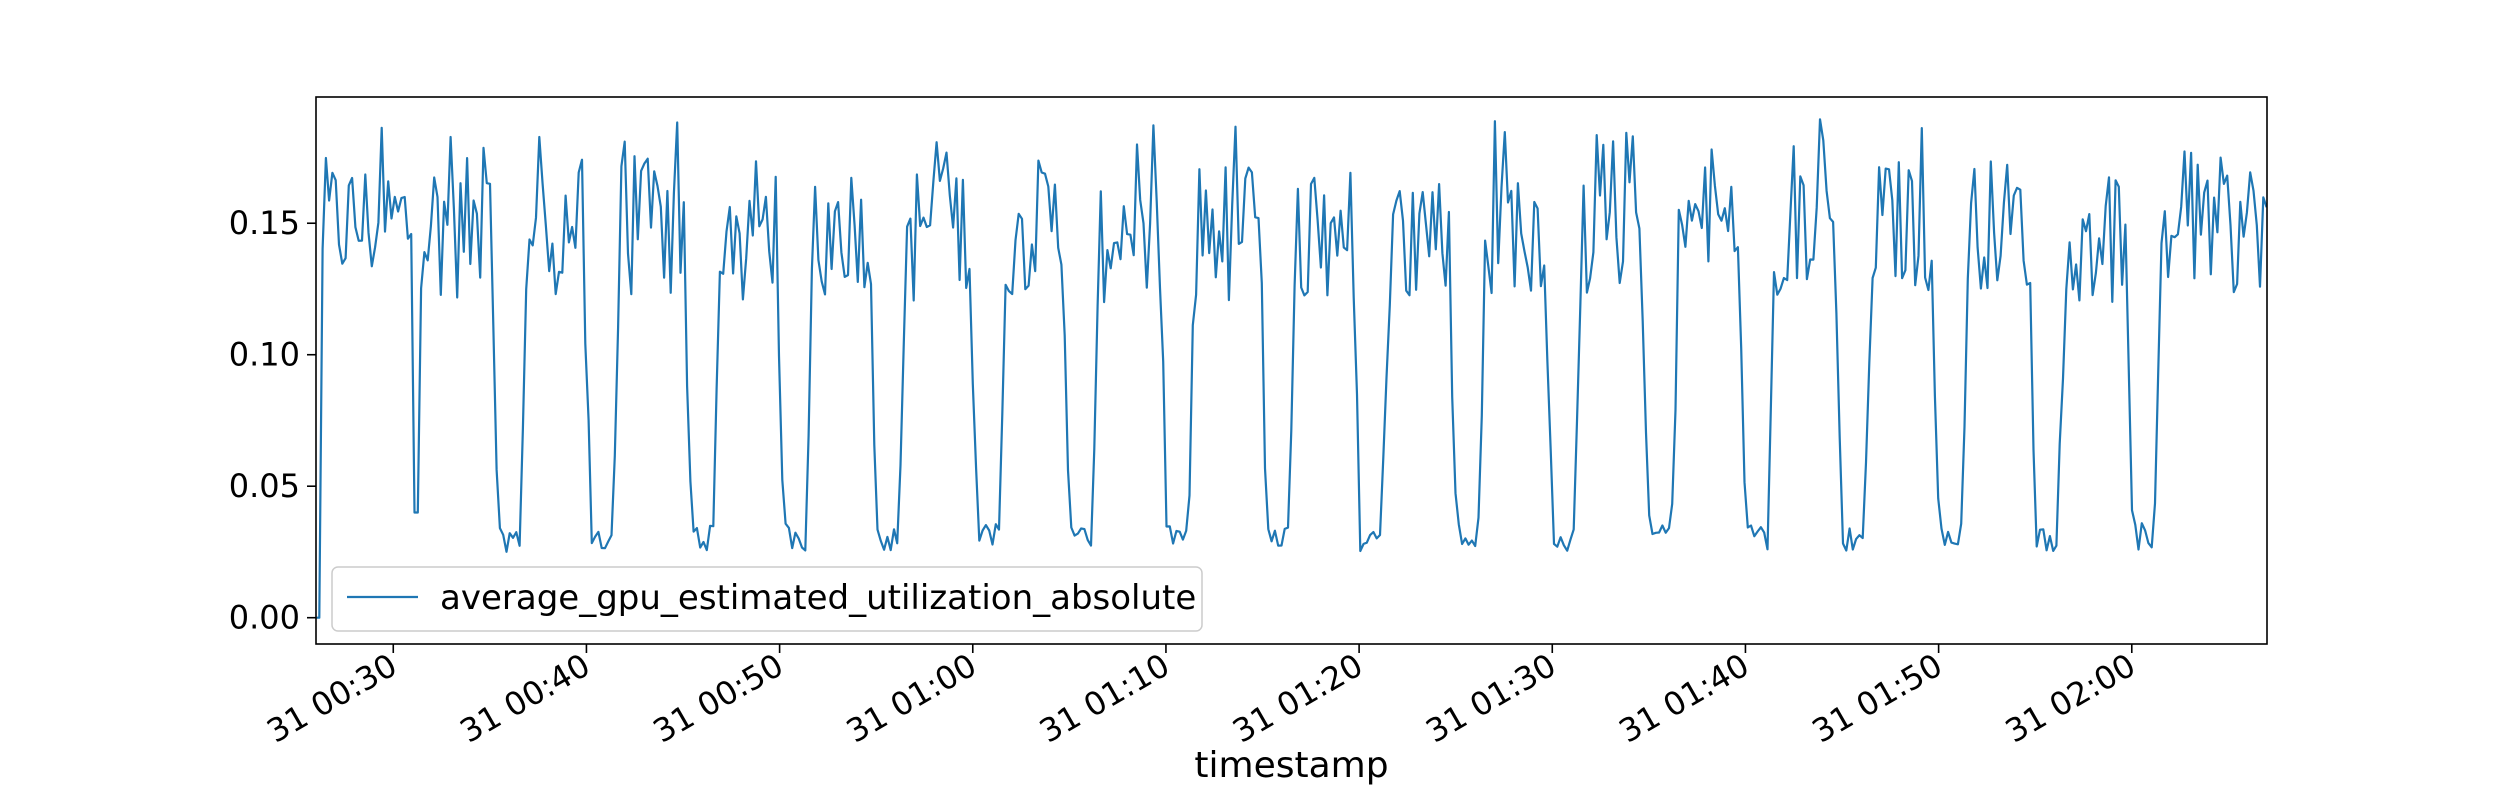 This screenshot has height=800, width=2500. I want to click on y-tick-label: 0.00, so click(264, 618).